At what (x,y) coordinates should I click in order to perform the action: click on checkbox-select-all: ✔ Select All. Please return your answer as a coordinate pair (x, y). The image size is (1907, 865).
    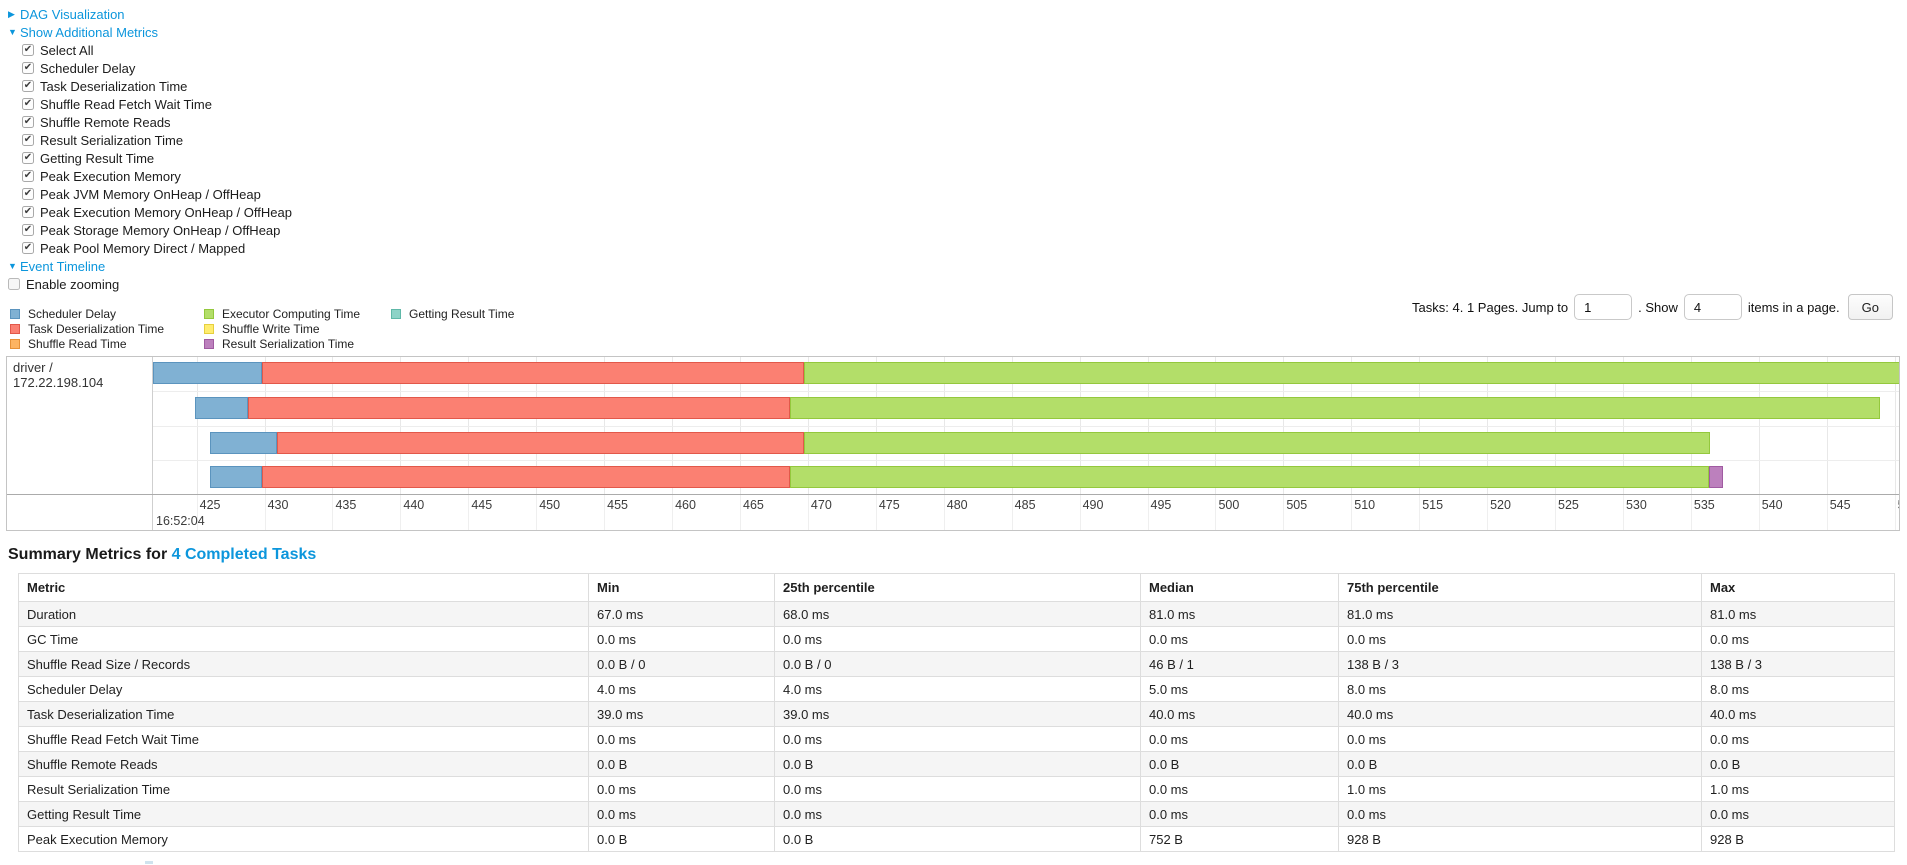
    Looking at the image, I should click on (964, 50).